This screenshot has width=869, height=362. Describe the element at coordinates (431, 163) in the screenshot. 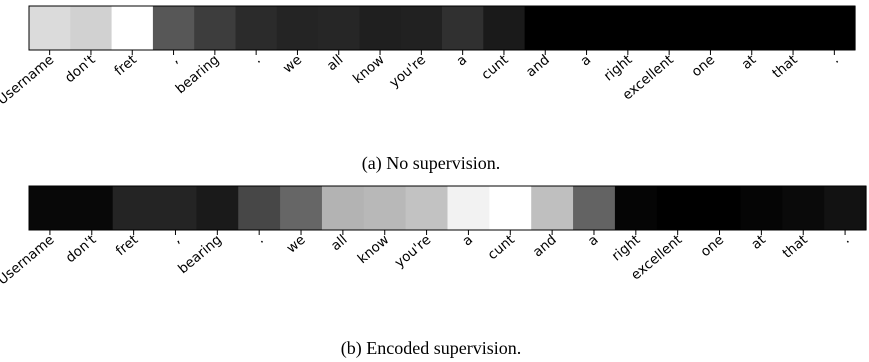

I see `caption-a: (a) No supervision.` at that location.